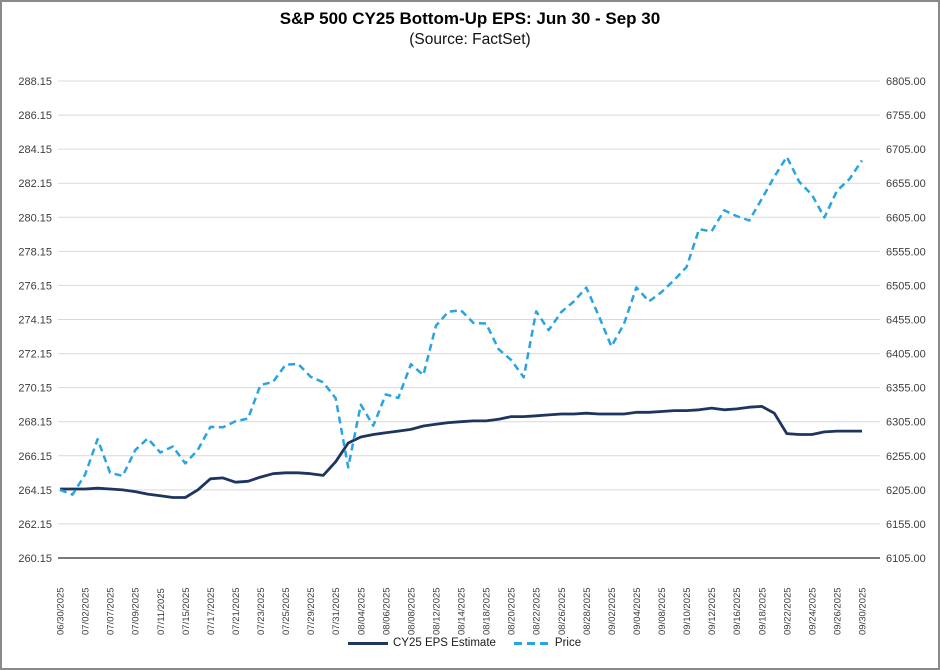 The width and height of the screenshot is (940, 670). What do you see at coordinates (906, 491) in the screenshot?
I see `right-axis-tick-label: 6205.00` at bounding box center [906, 491].